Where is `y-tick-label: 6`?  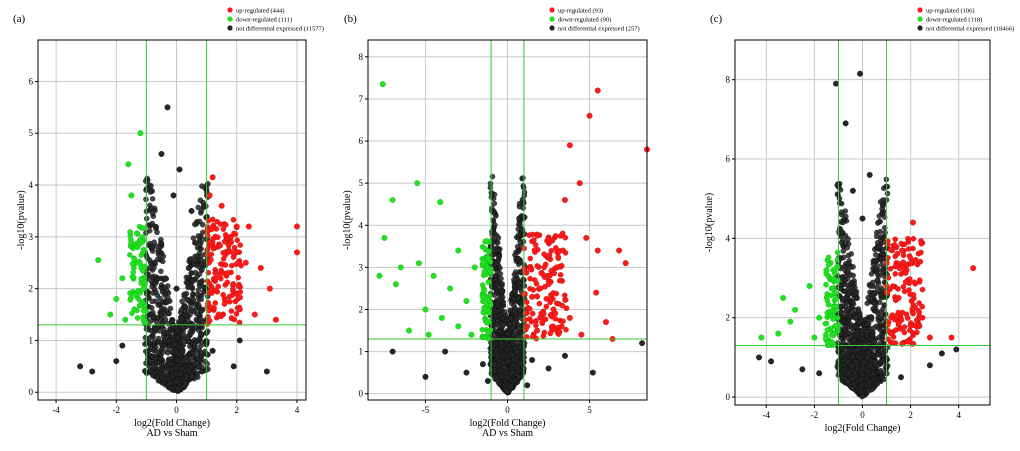
y-tick-label: 6 is located at coordinates (361, 141).